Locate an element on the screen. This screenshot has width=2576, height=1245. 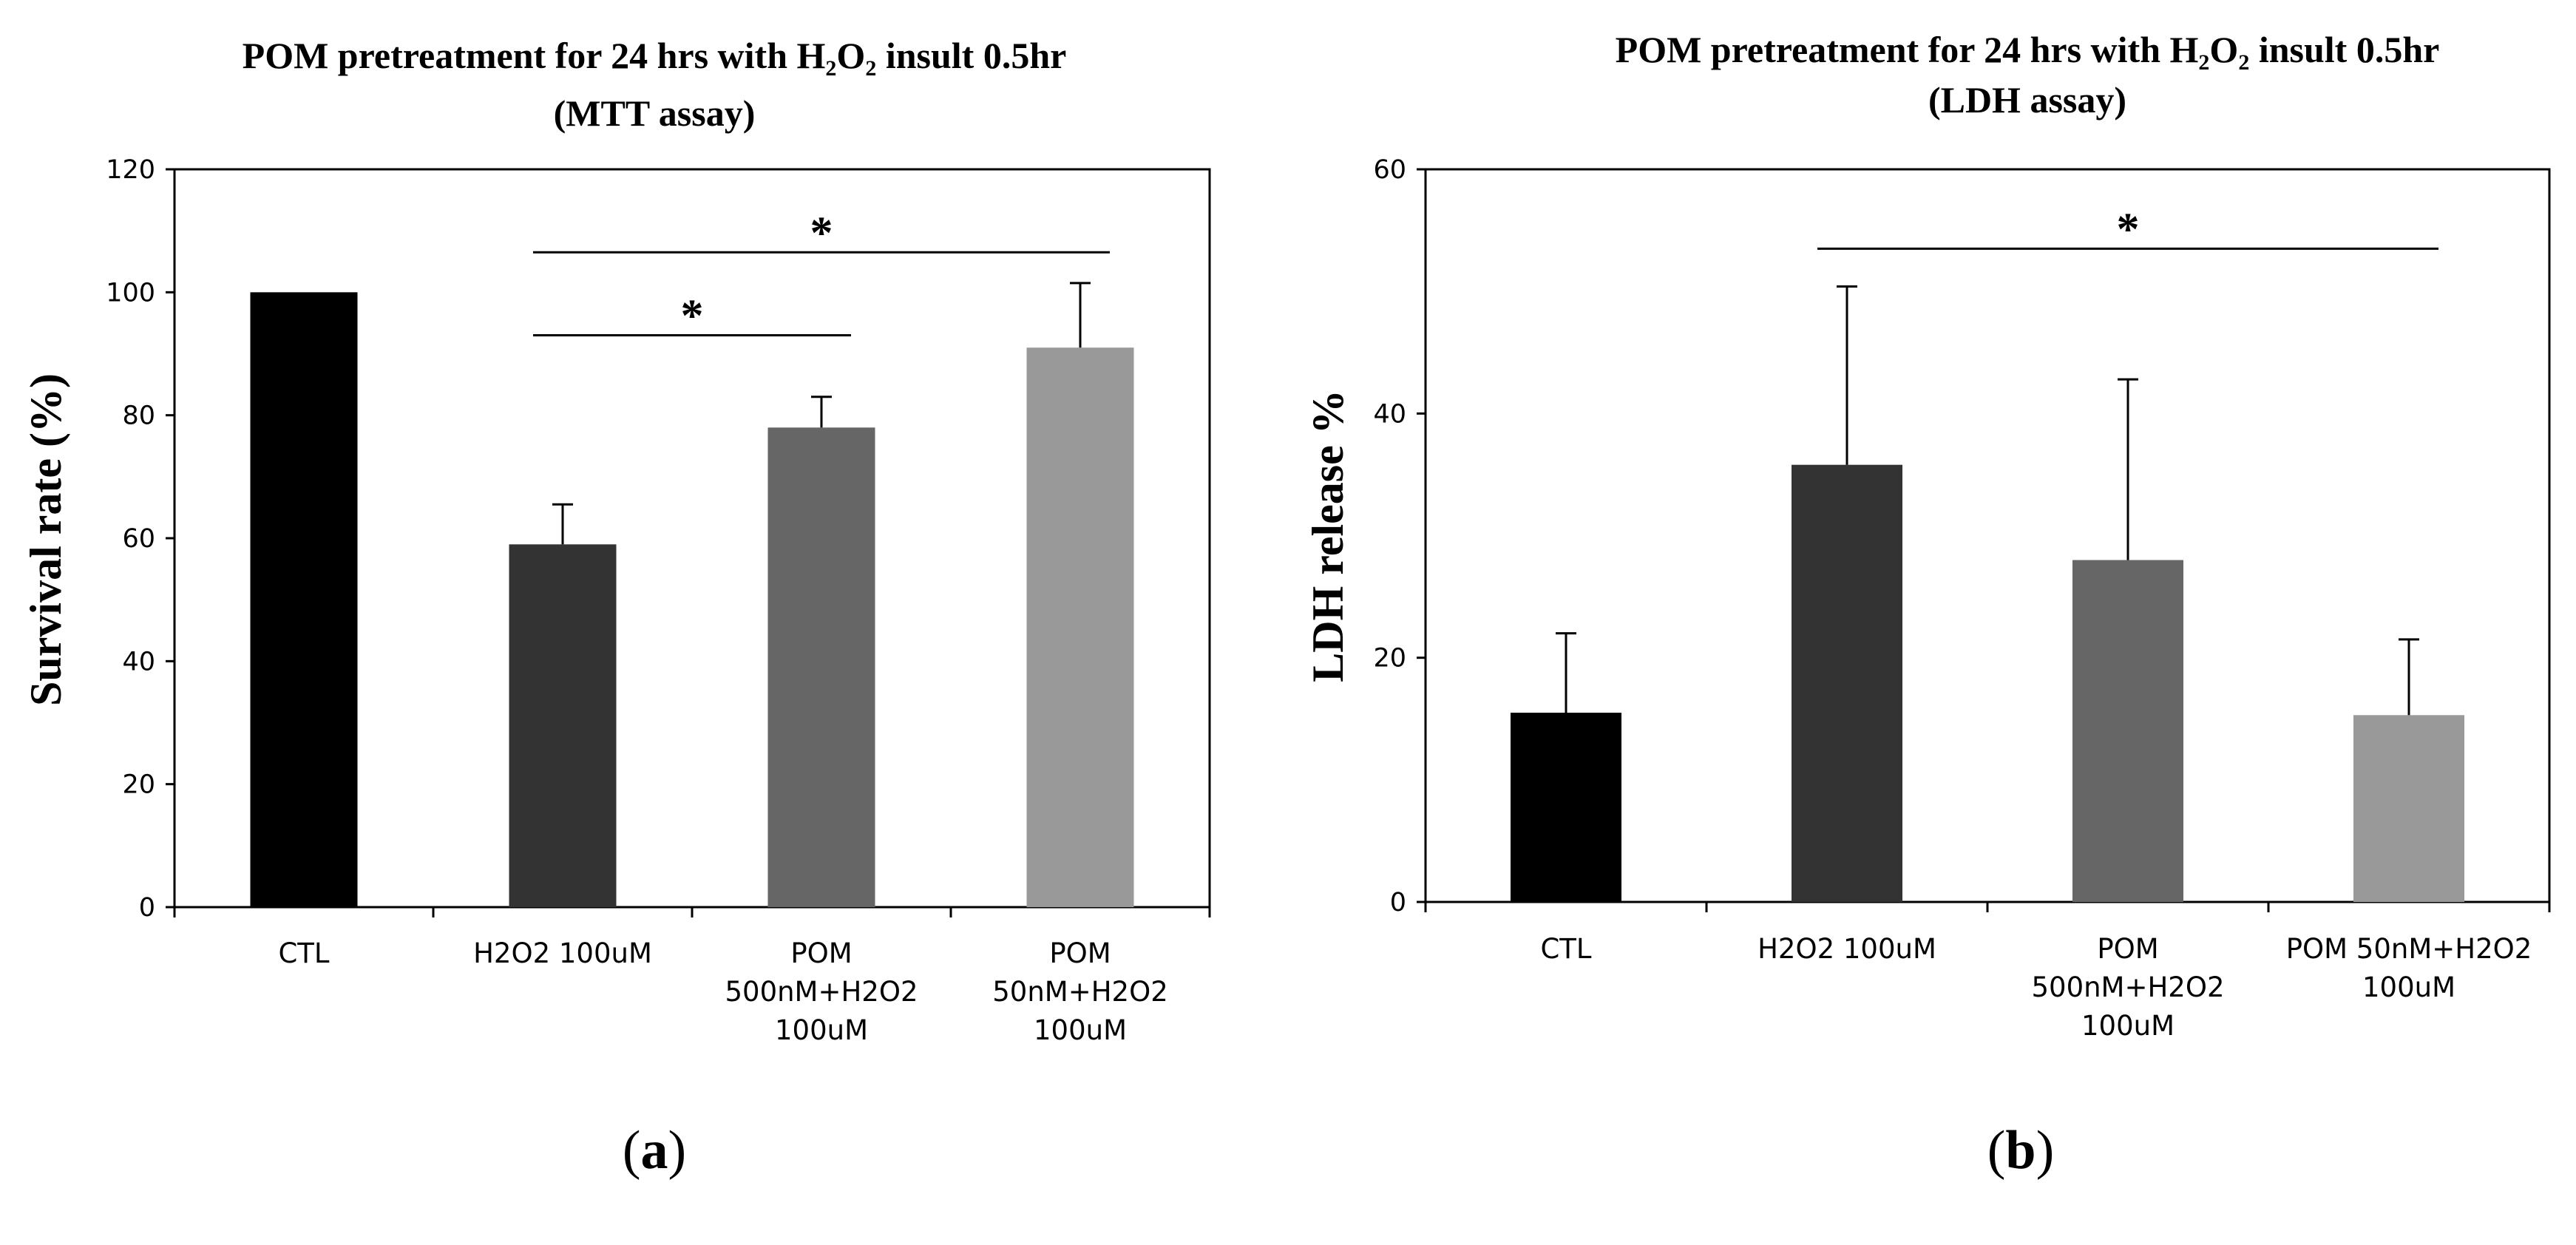
chart-title-line2: (LDH assay) is located at coordinates (2027, 100).